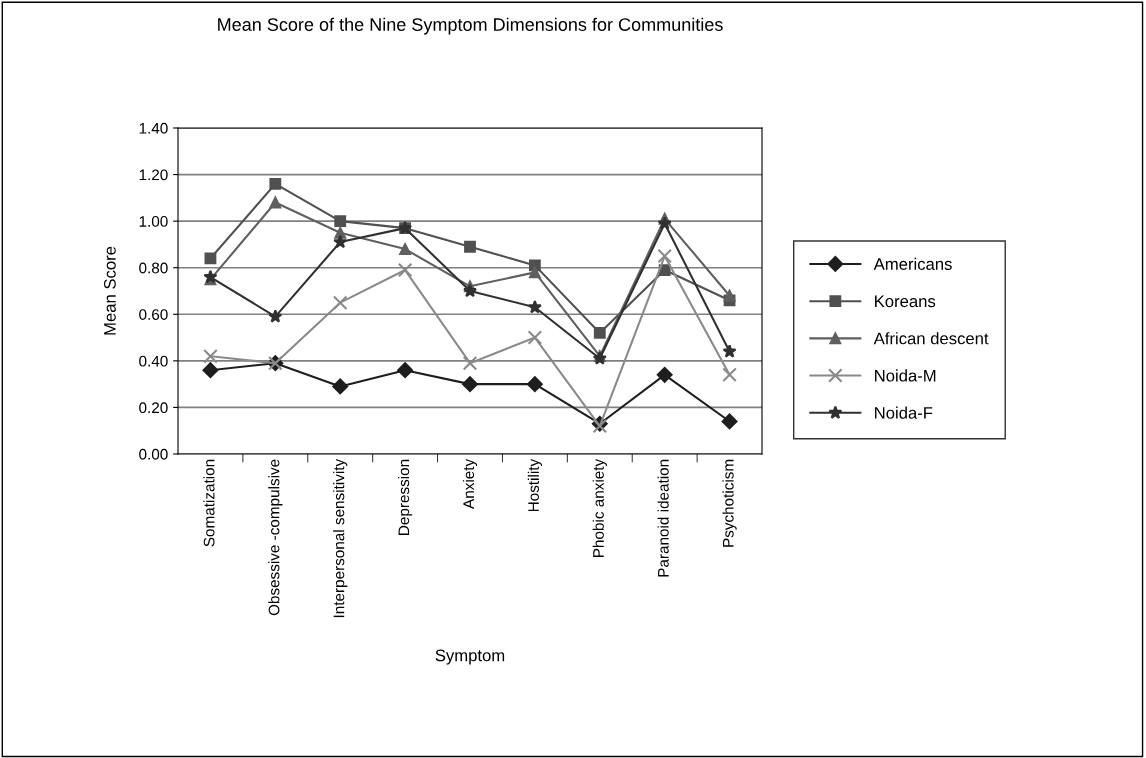  Describe the element at coordinates (209, 503) in the screenshot. I see `x-tick-label: Somatization` at that location.